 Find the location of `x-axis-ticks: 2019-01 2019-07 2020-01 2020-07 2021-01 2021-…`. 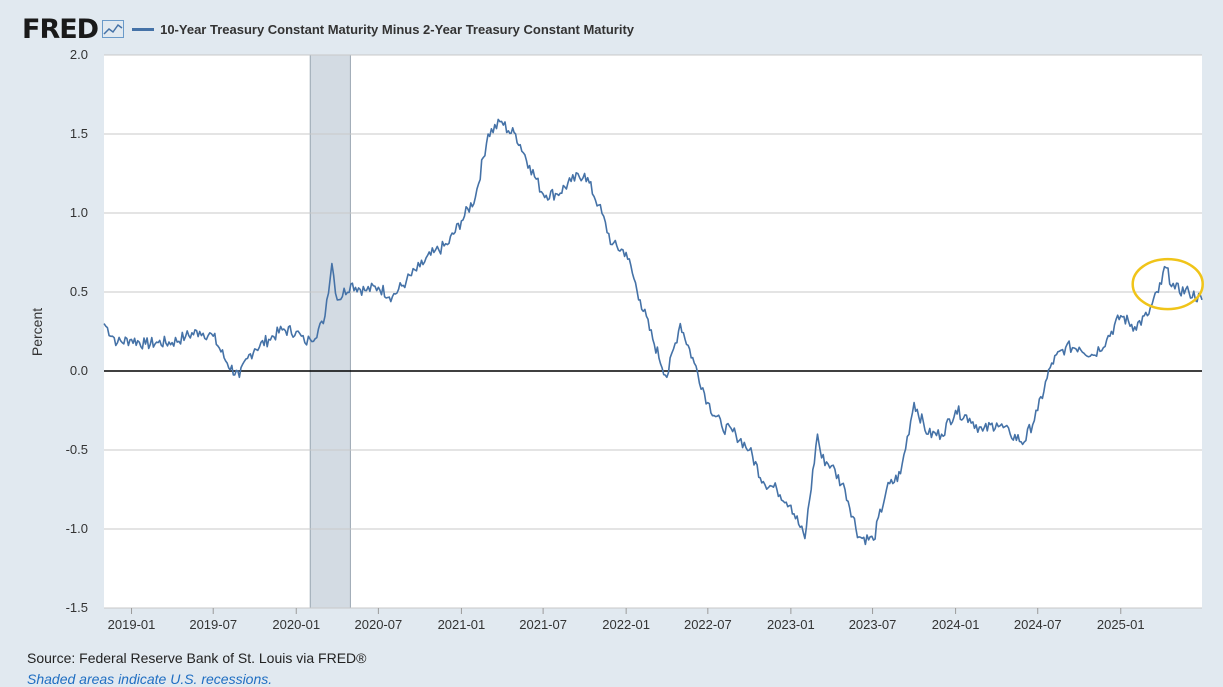

x-axis-ticks: 2019-01 2019-07 2020-01 2020-07 2021-01 2021-… is located at coordinates (626, 620).